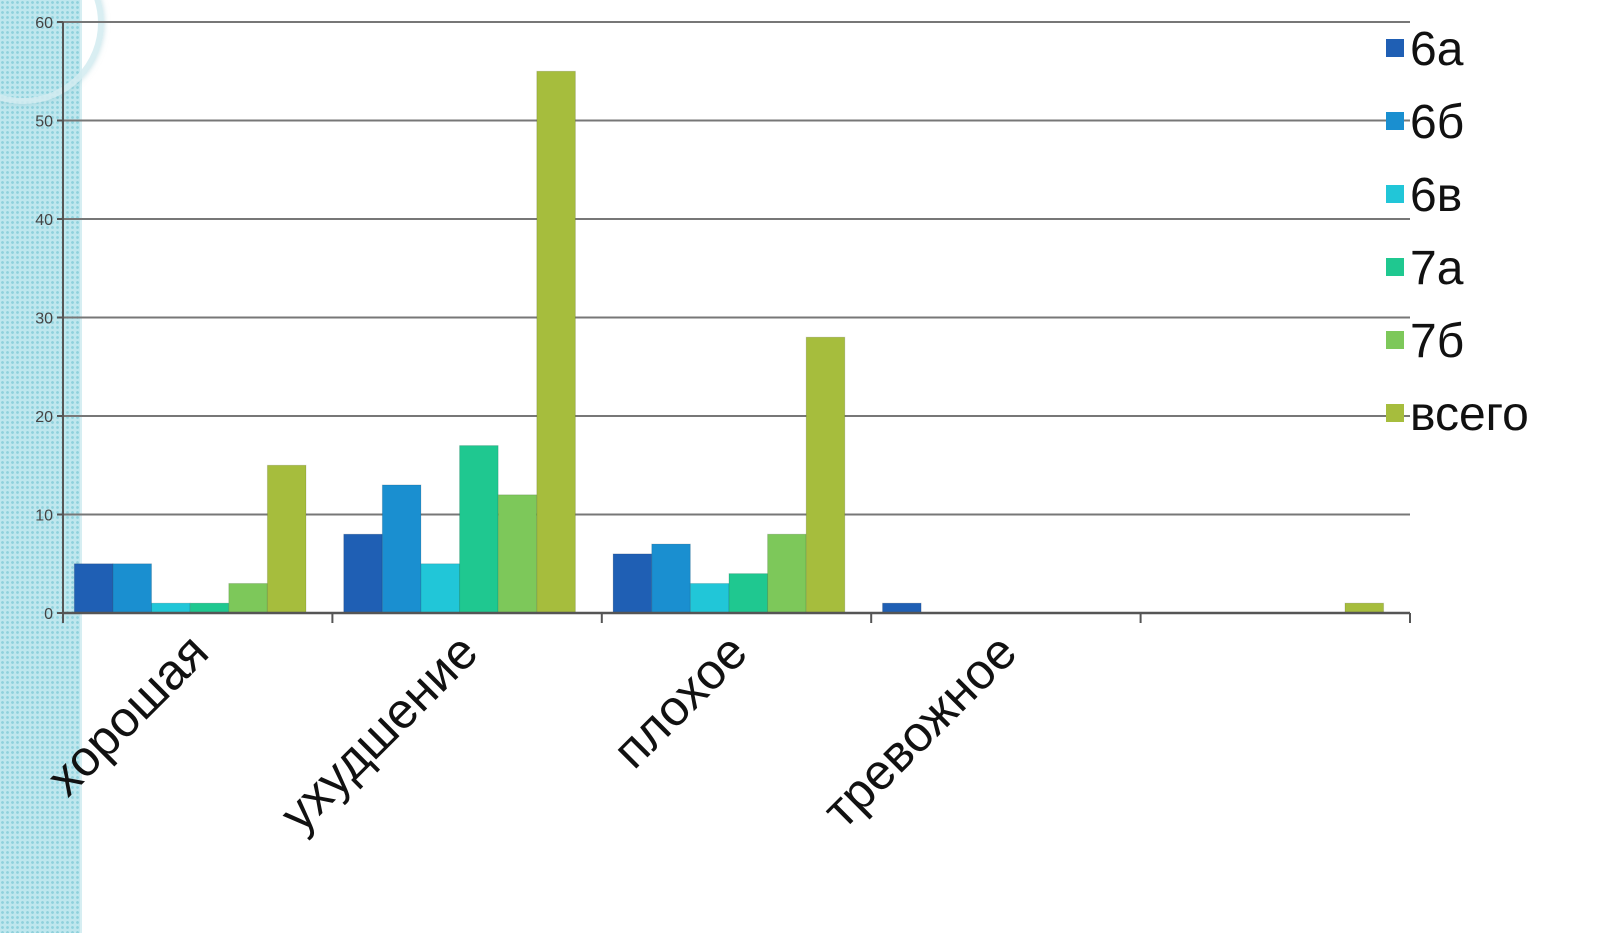 This screenshot has width=1598, height=933. I want to click on legend-label: 6а, so click(1437, 49).